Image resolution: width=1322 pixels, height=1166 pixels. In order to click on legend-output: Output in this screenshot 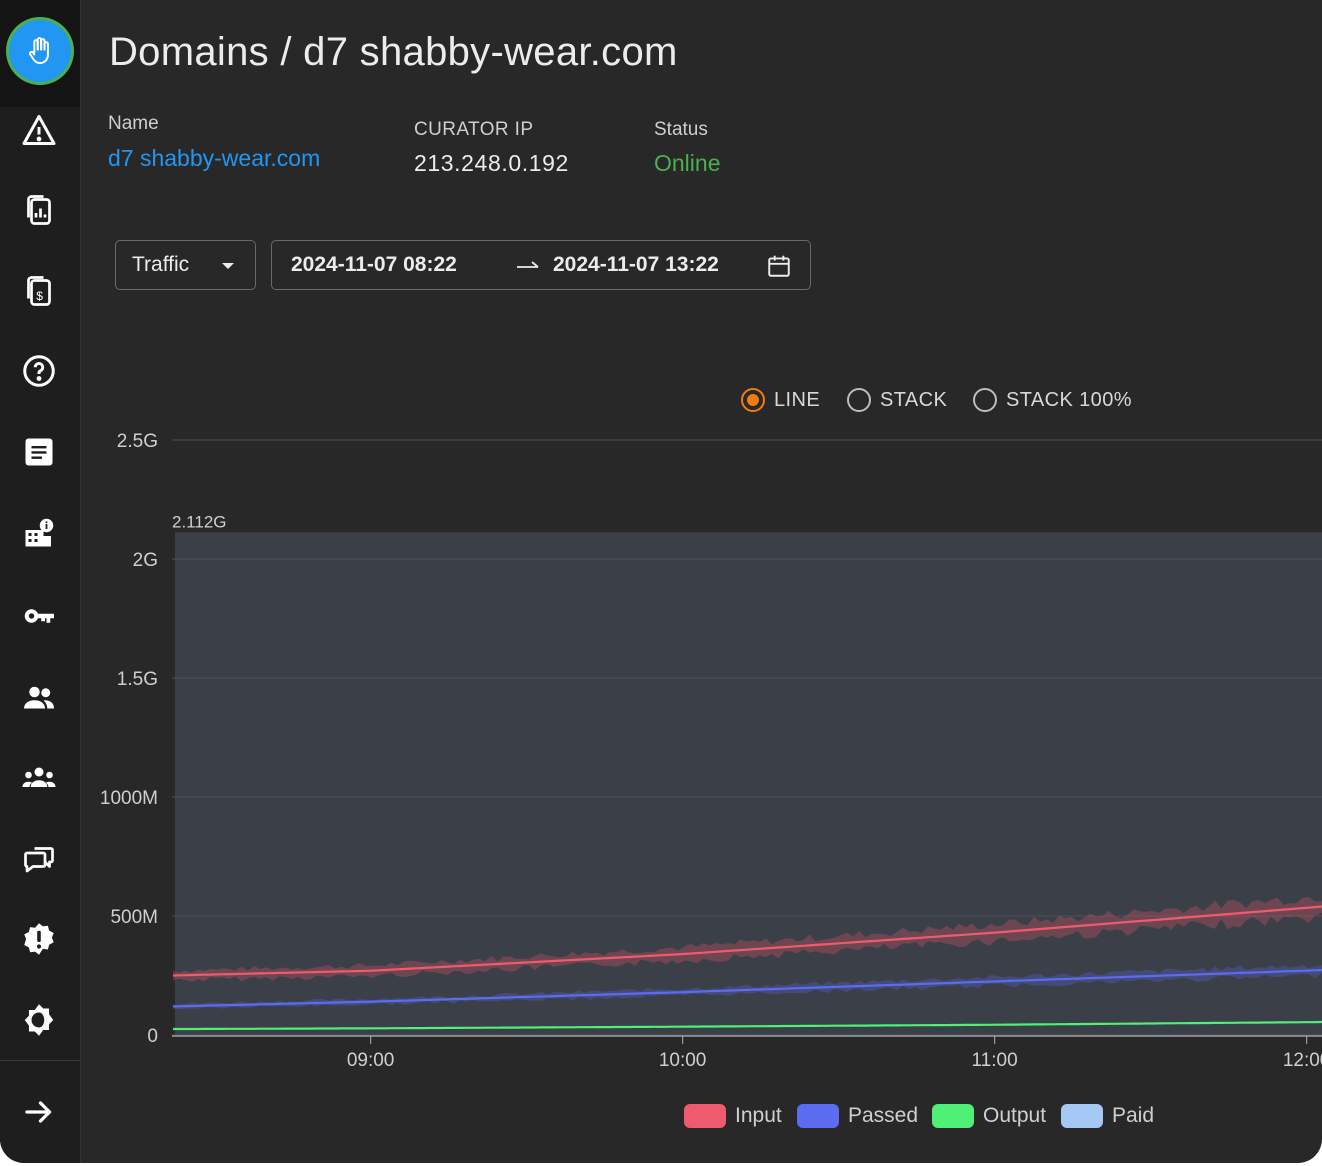, I will do `click(989, 1116)`.